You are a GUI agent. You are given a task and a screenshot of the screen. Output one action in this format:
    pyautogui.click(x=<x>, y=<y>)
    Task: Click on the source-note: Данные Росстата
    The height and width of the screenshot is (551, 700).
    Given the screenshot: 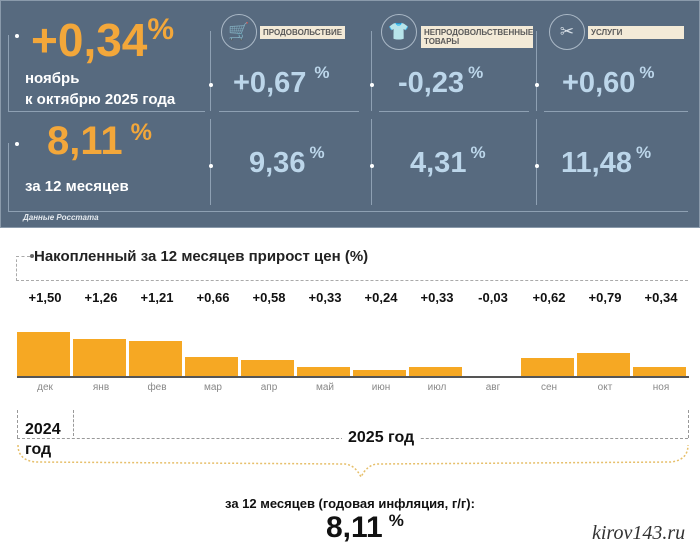 What is the action you would take?
    pyautogui.click(x=61, y=217)
    